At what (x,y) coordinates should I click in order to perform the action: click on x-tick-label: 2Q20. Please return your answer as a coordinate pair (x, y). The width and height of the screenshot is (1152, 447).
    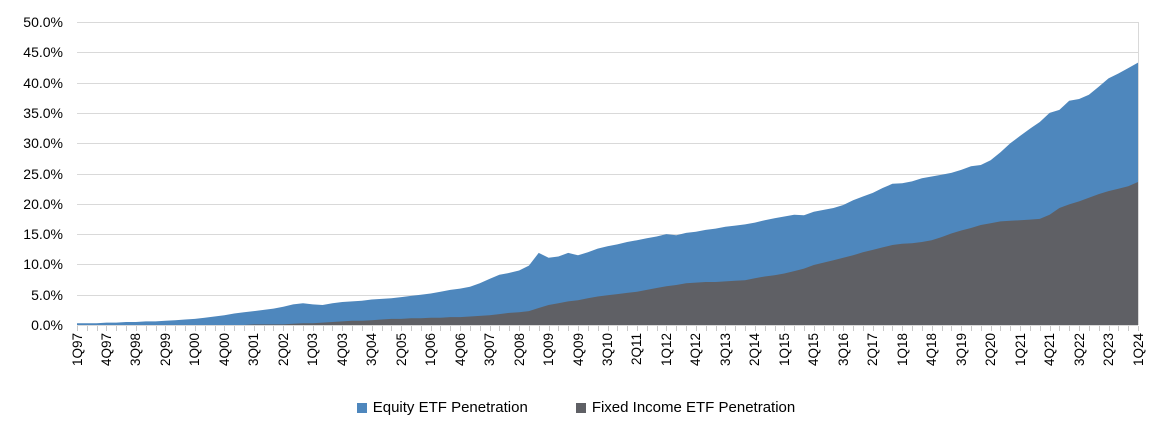
    Looking at the image, I should click on (991, 350).